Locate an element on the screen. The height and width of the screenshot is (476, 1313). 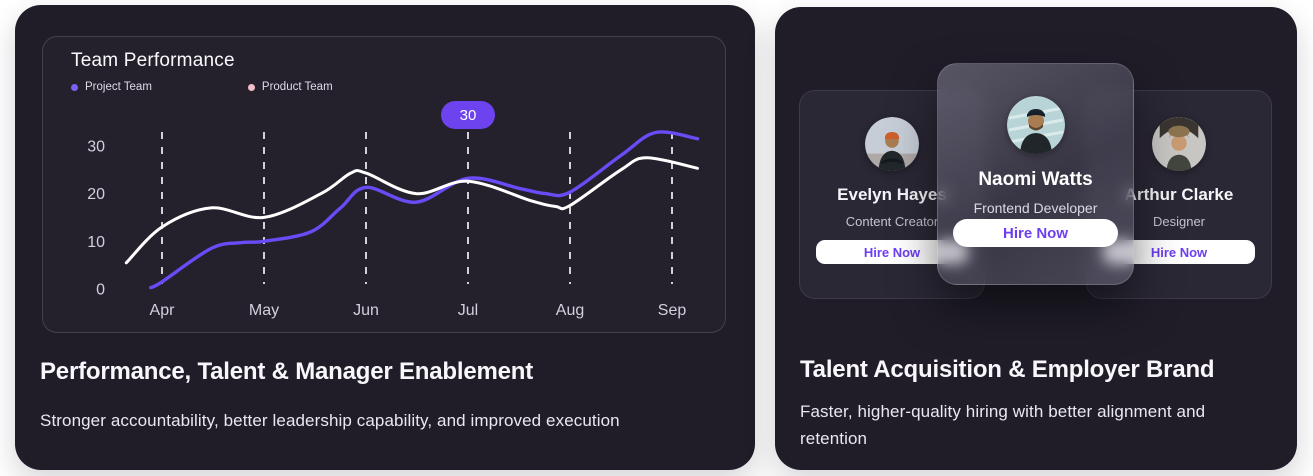
svg-text: Jun is located at coordinates (366, 310).